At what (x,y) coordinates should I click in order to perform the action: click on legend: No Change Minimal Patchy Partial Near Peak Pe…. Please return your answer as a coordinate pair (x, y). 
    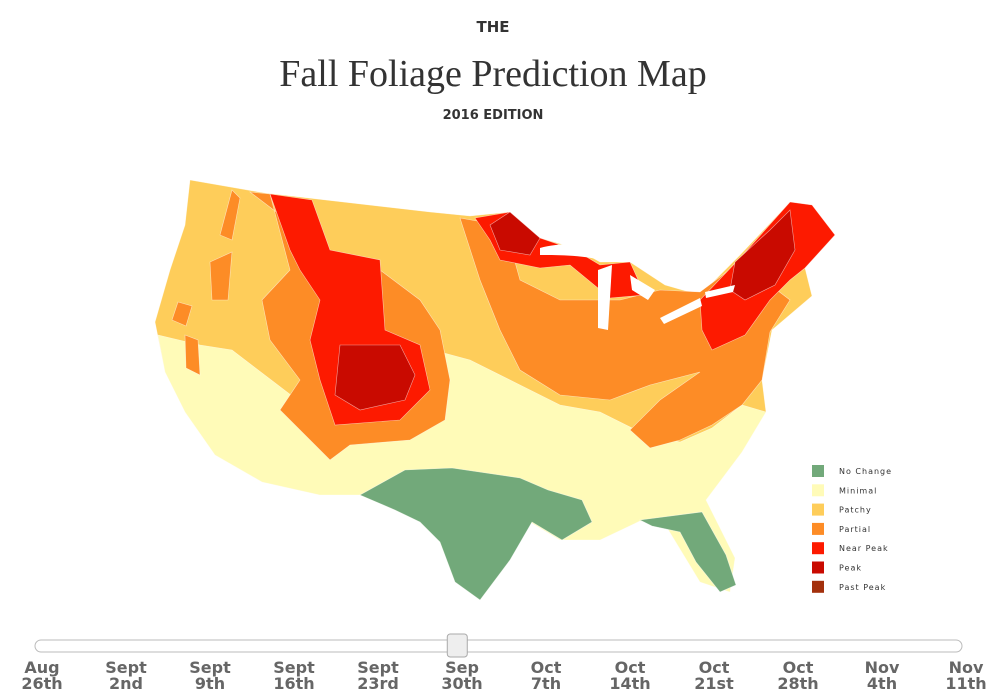
    Looking at the image, I should click on (852, 529).